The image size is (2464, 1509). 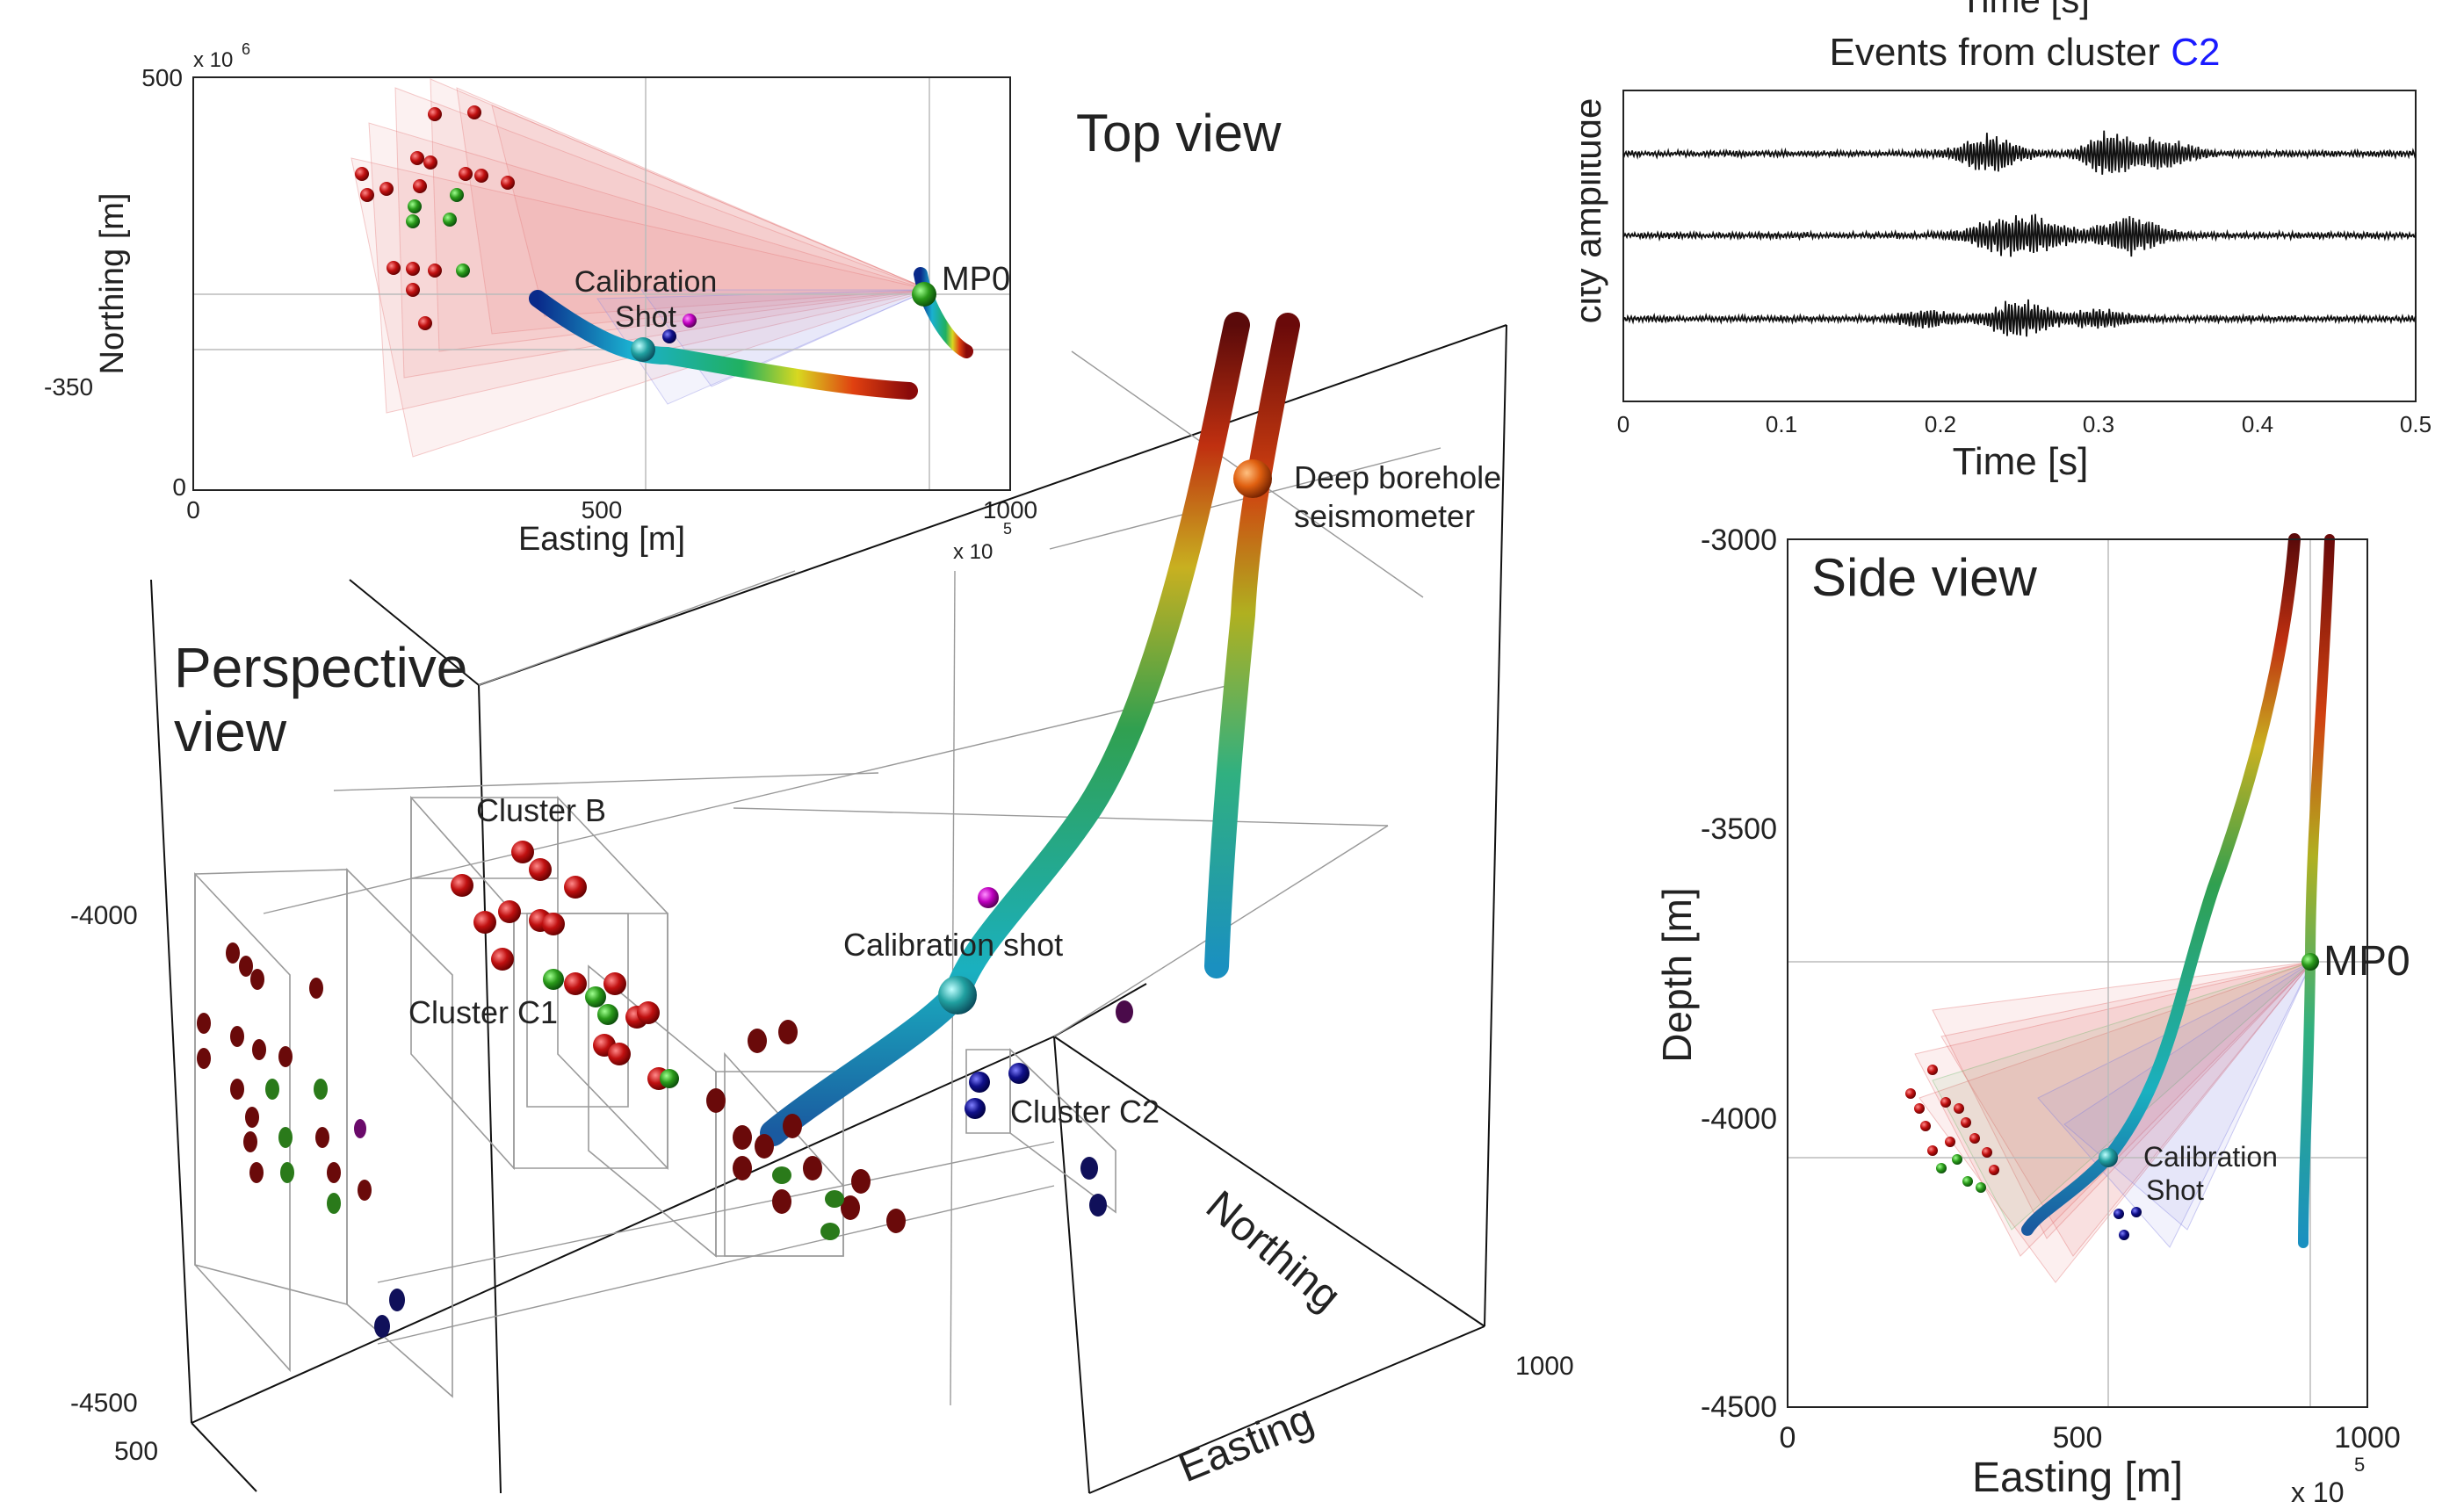 I want to click on side-view-x-tick: 1000, so click(x=2367, y=1438).